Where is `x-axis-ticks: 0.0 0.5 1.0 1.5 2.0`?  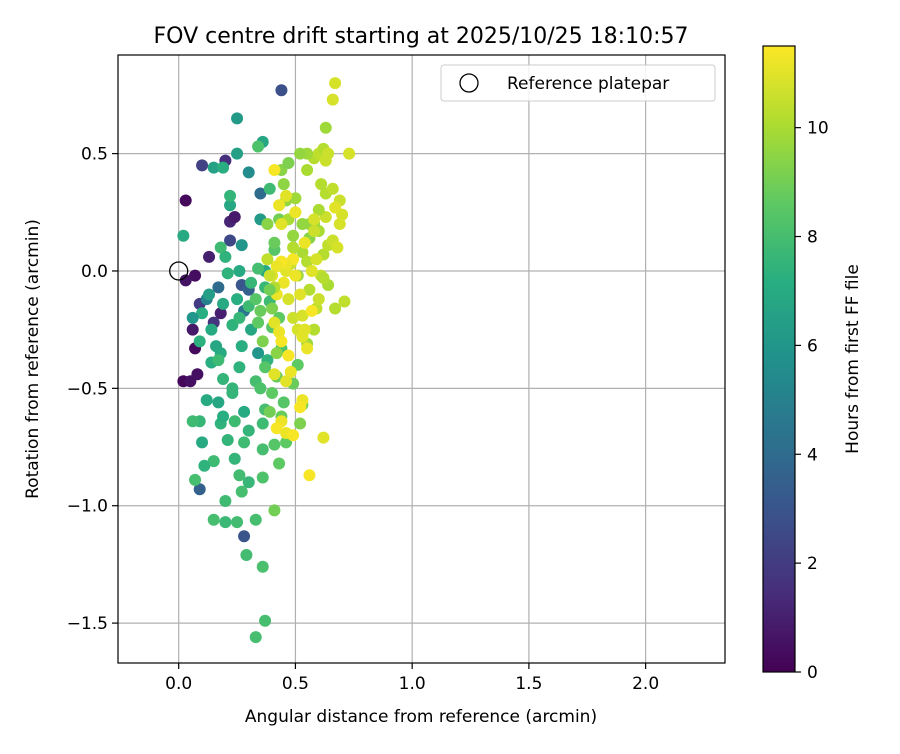
x-axis-ticks: 0.0 0.5 1.0 1.5 2.0 is located at coordinates (412, 678).